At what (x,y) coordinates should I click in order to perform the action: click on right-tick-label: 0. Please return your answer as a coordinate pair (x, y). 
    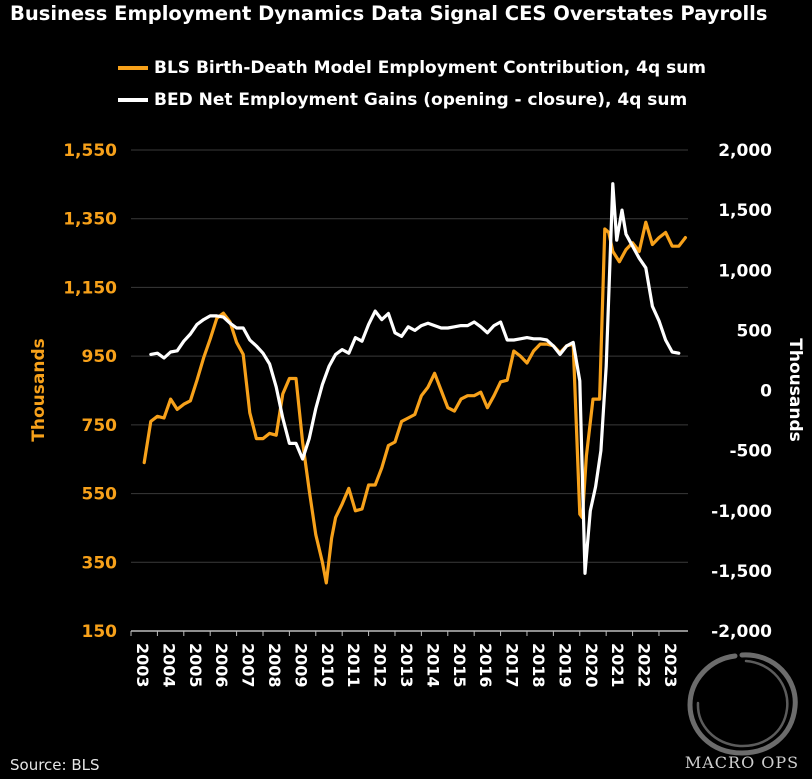
    Looking at the image, I should click on (766, 392).